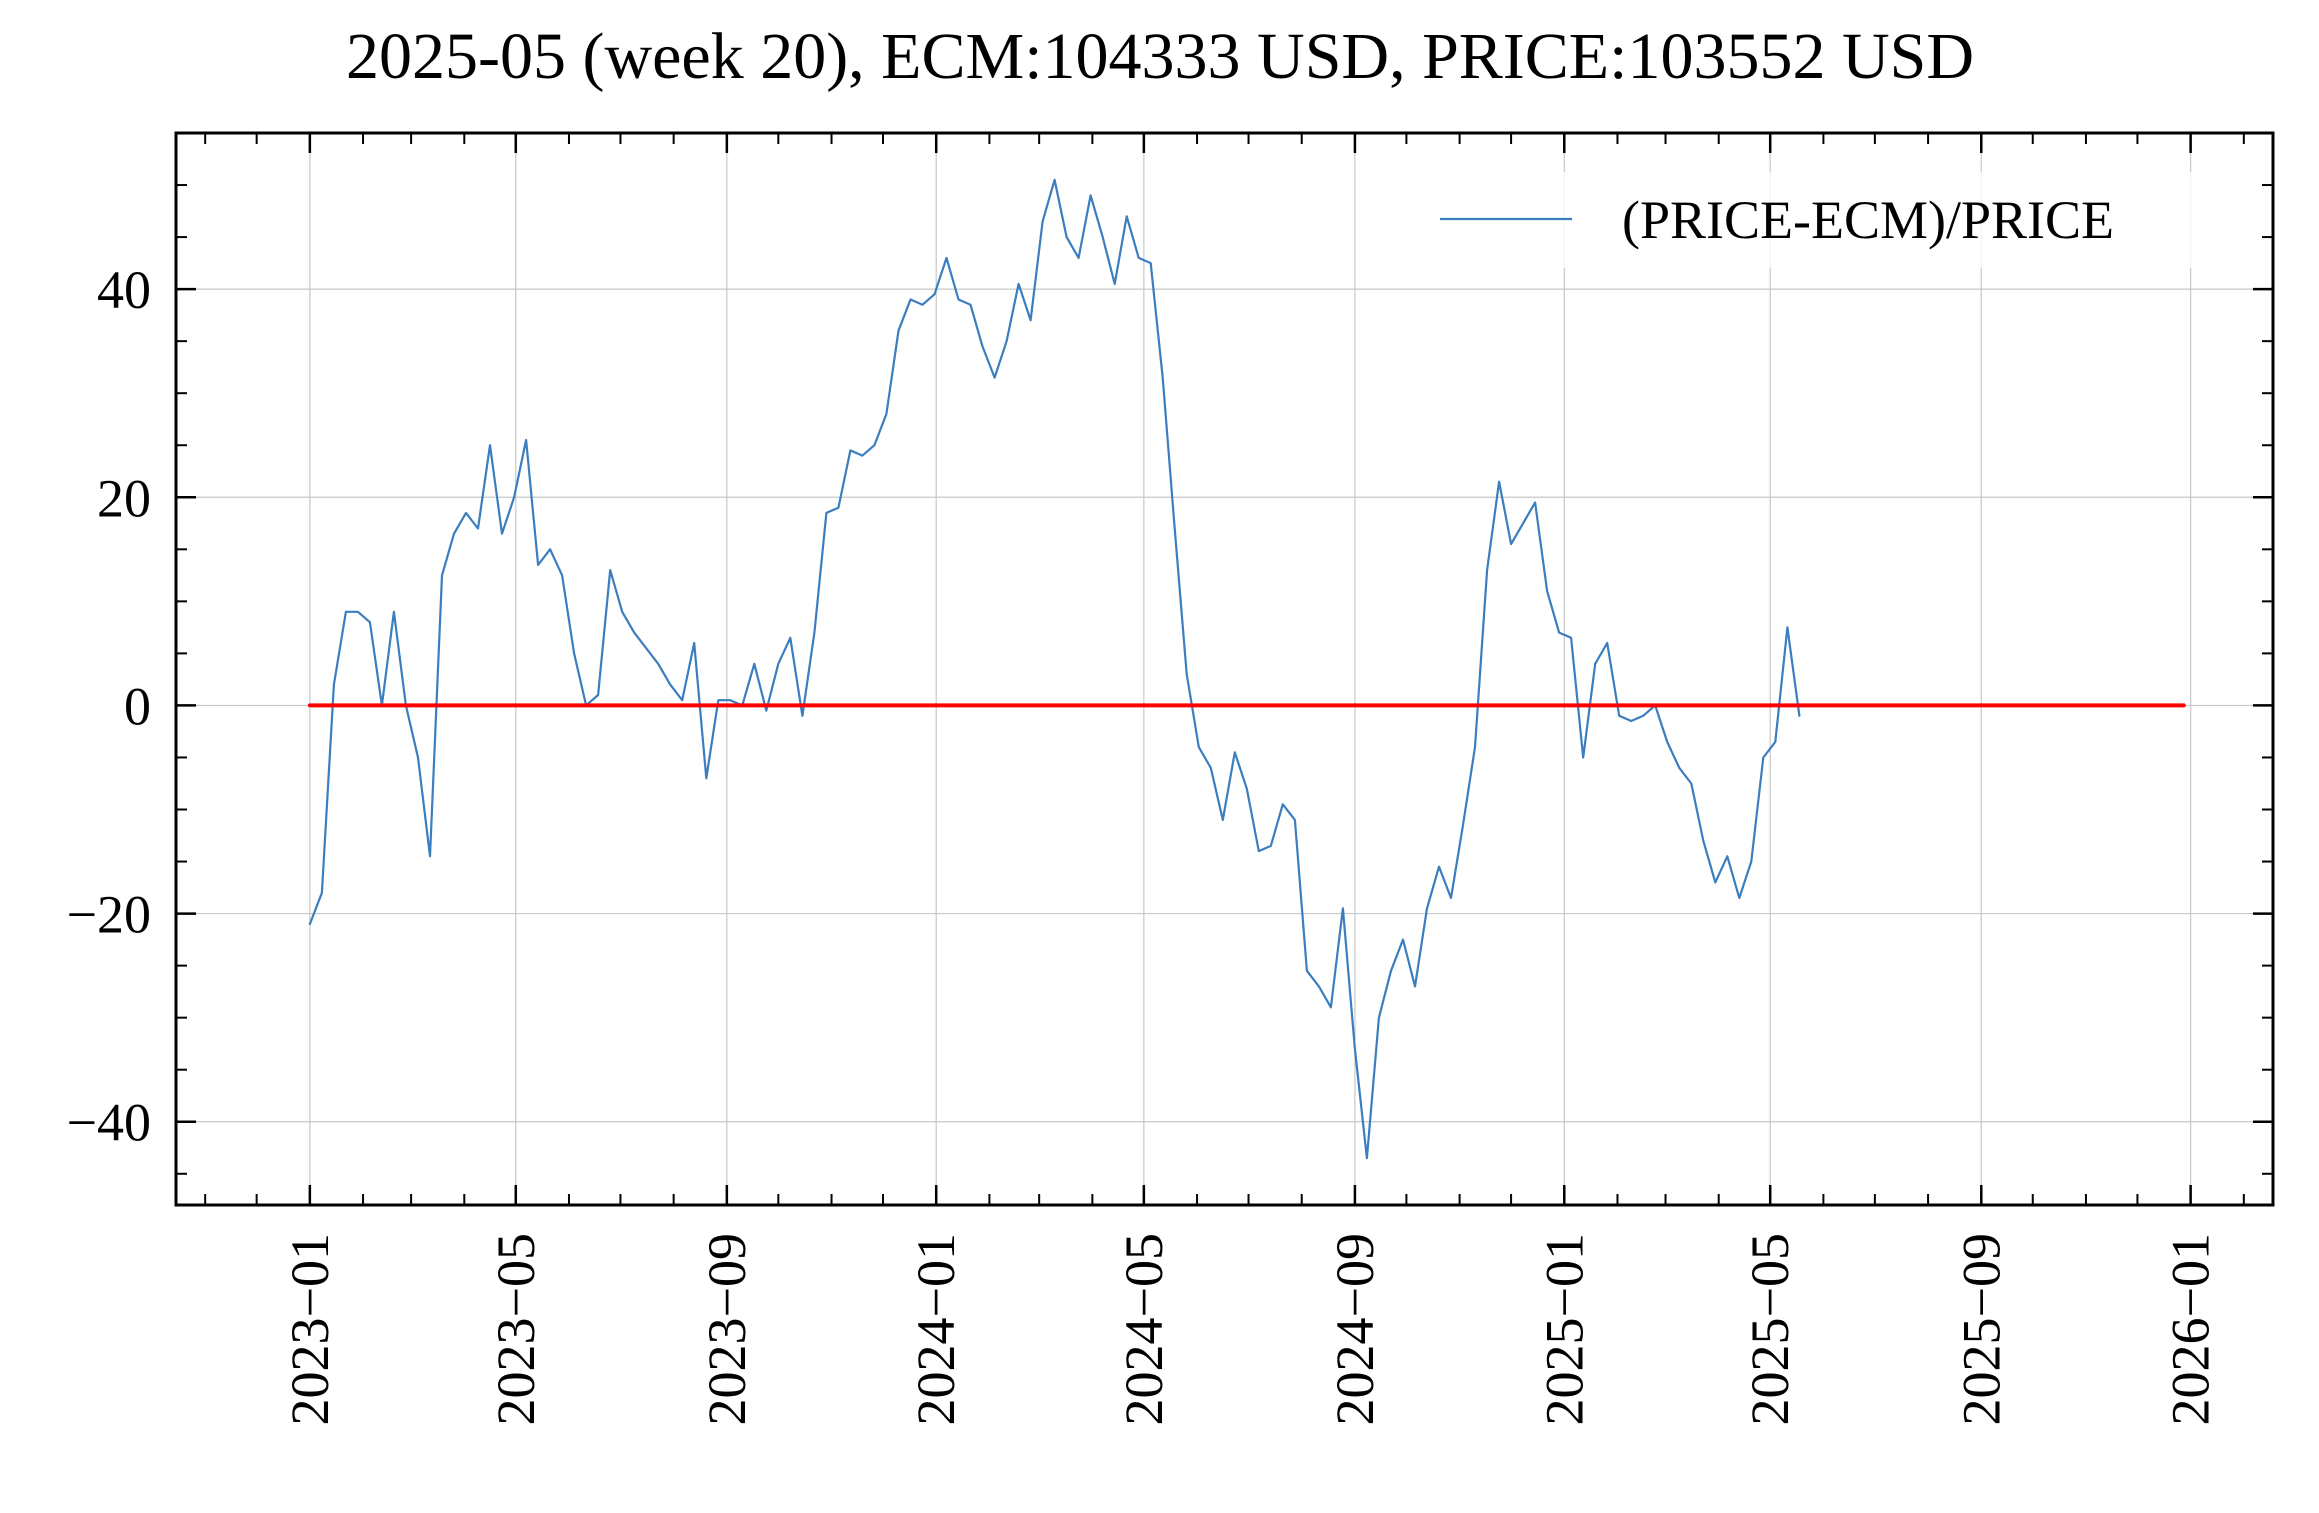  I want to click on x-tick-label: 2025−09, so click(1981, 1329).